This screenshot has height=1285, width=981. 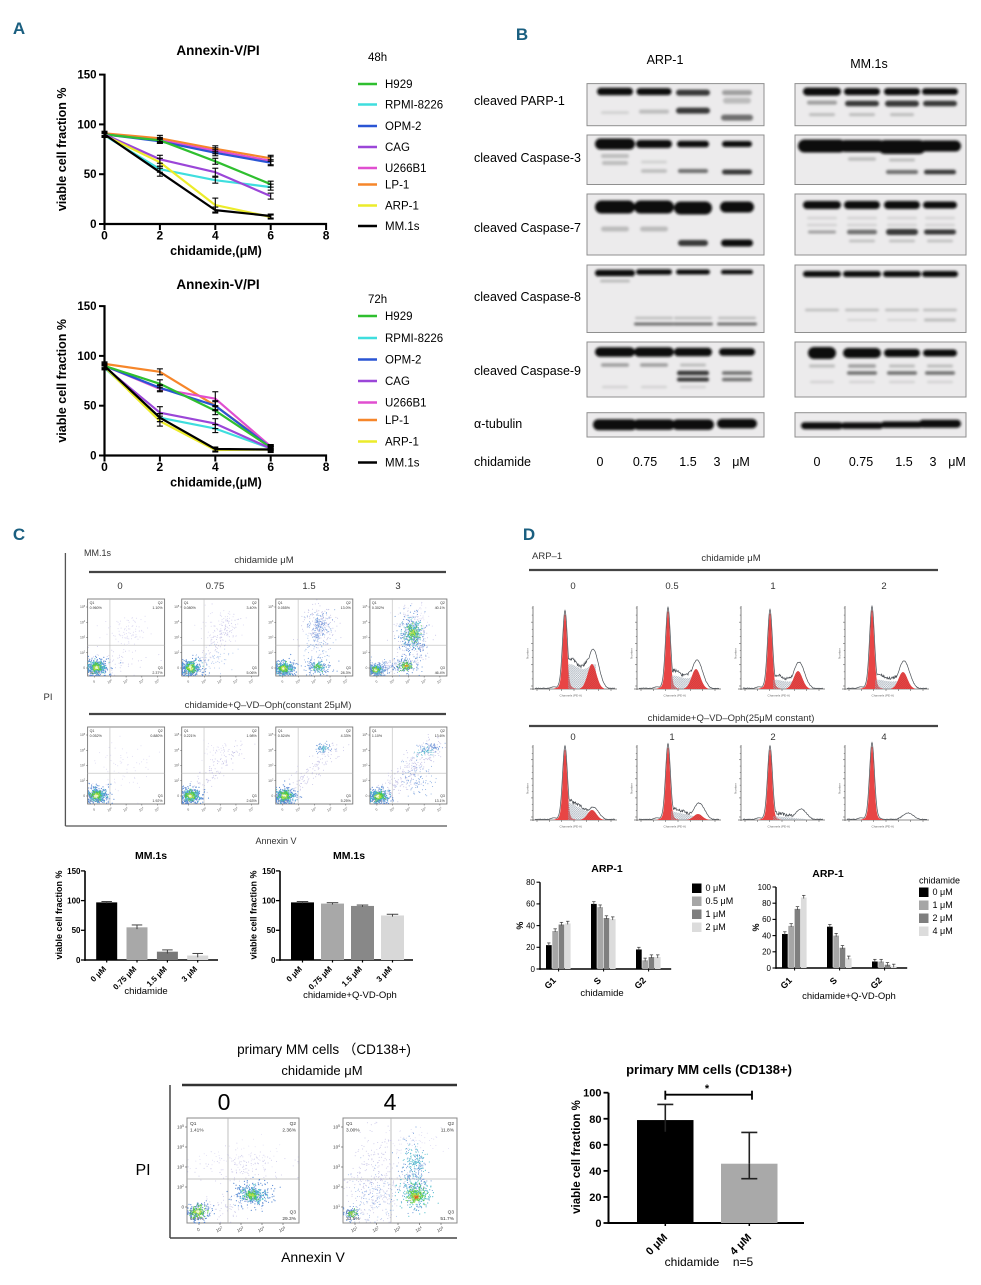 I want to click on svg-text: 100, so click(x=765, y=887).